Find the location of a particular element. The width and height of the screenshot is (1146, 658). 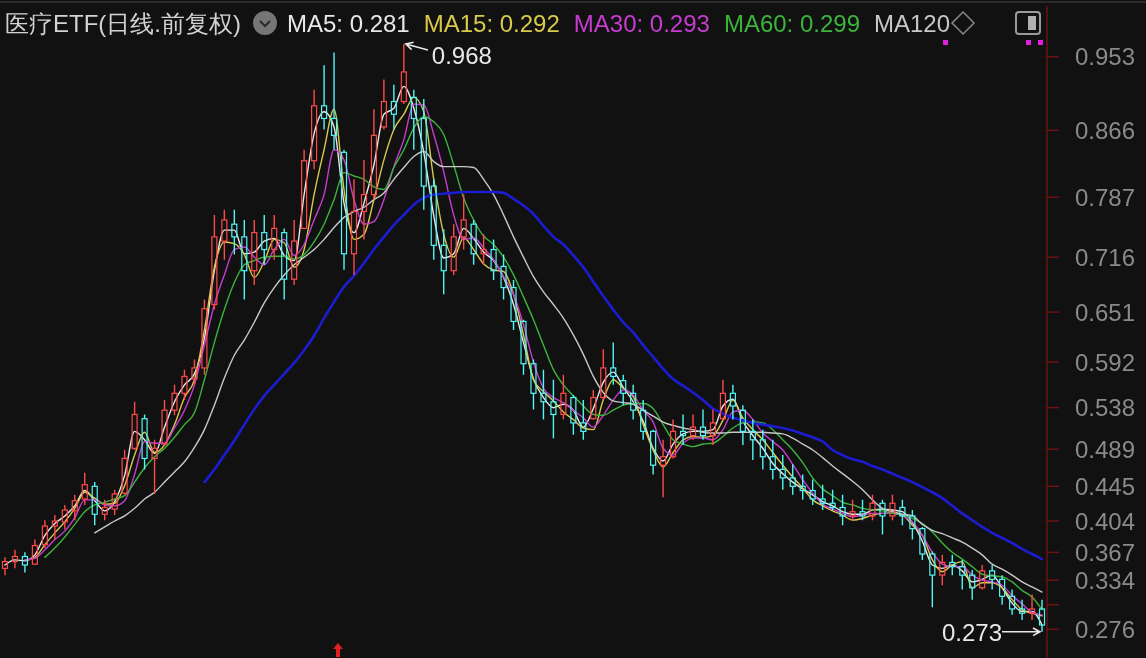

y-tick-label: 0.276 is located at coordinates (1105, 629).